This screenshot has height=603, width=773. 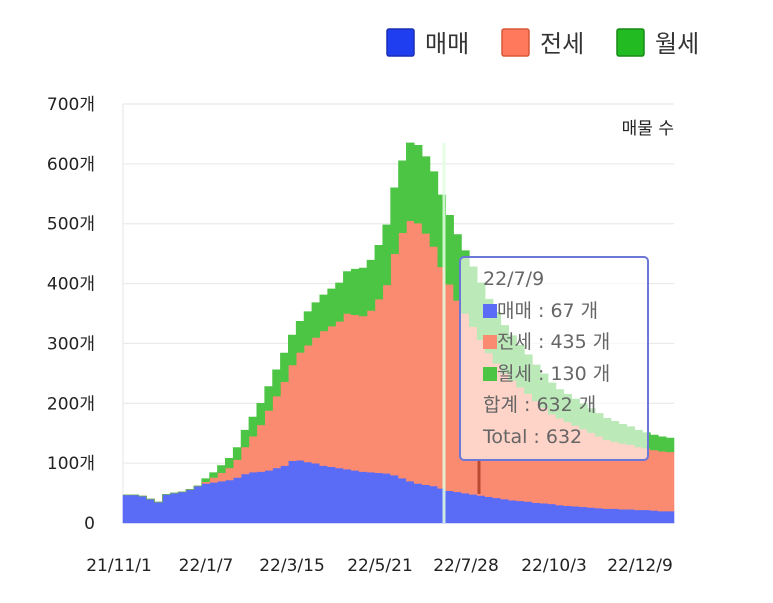 I want to click on tooltip-text-jeonse: 전세 : 435 개, so click(x=554, y=342).